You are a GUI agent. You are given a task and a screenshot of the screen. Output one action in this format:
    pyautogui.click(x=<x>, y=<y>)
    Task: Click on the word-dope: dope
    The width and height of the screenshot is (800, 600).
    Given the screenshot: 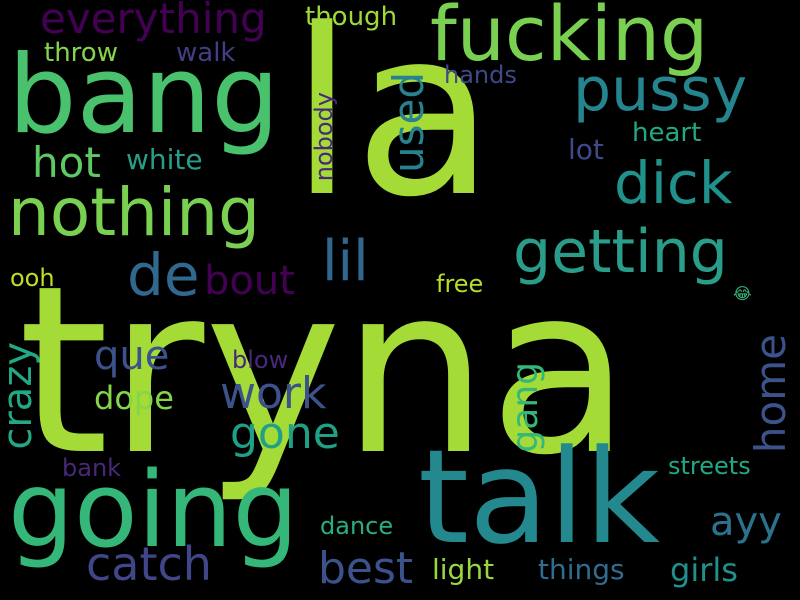 What is the action you would take?
    pyautogui.click(x=134, y=398)
    